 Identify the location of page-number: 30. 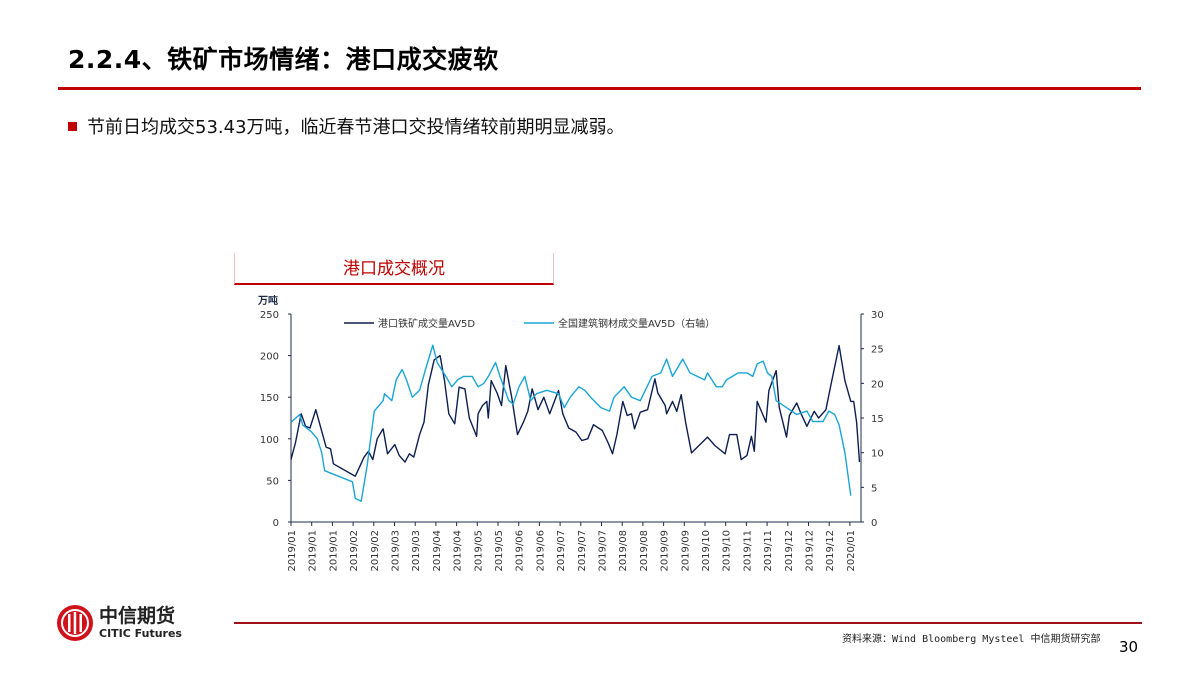
(1129, 647).